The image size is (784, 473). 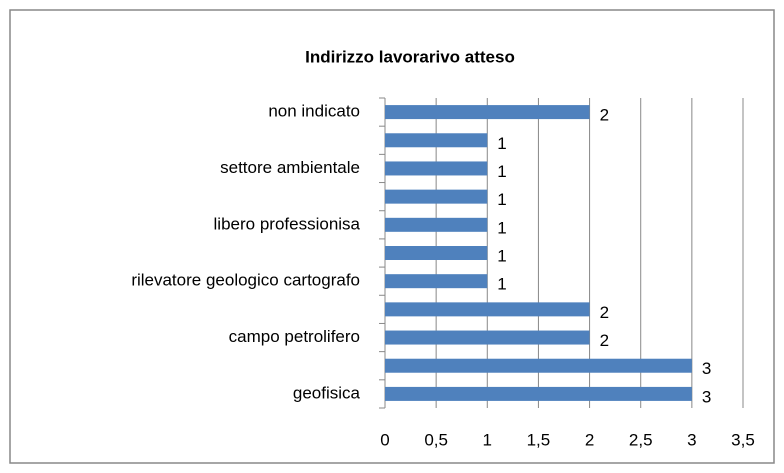 I want to click on x-tick-label: 1, so click(x=487, y=439).